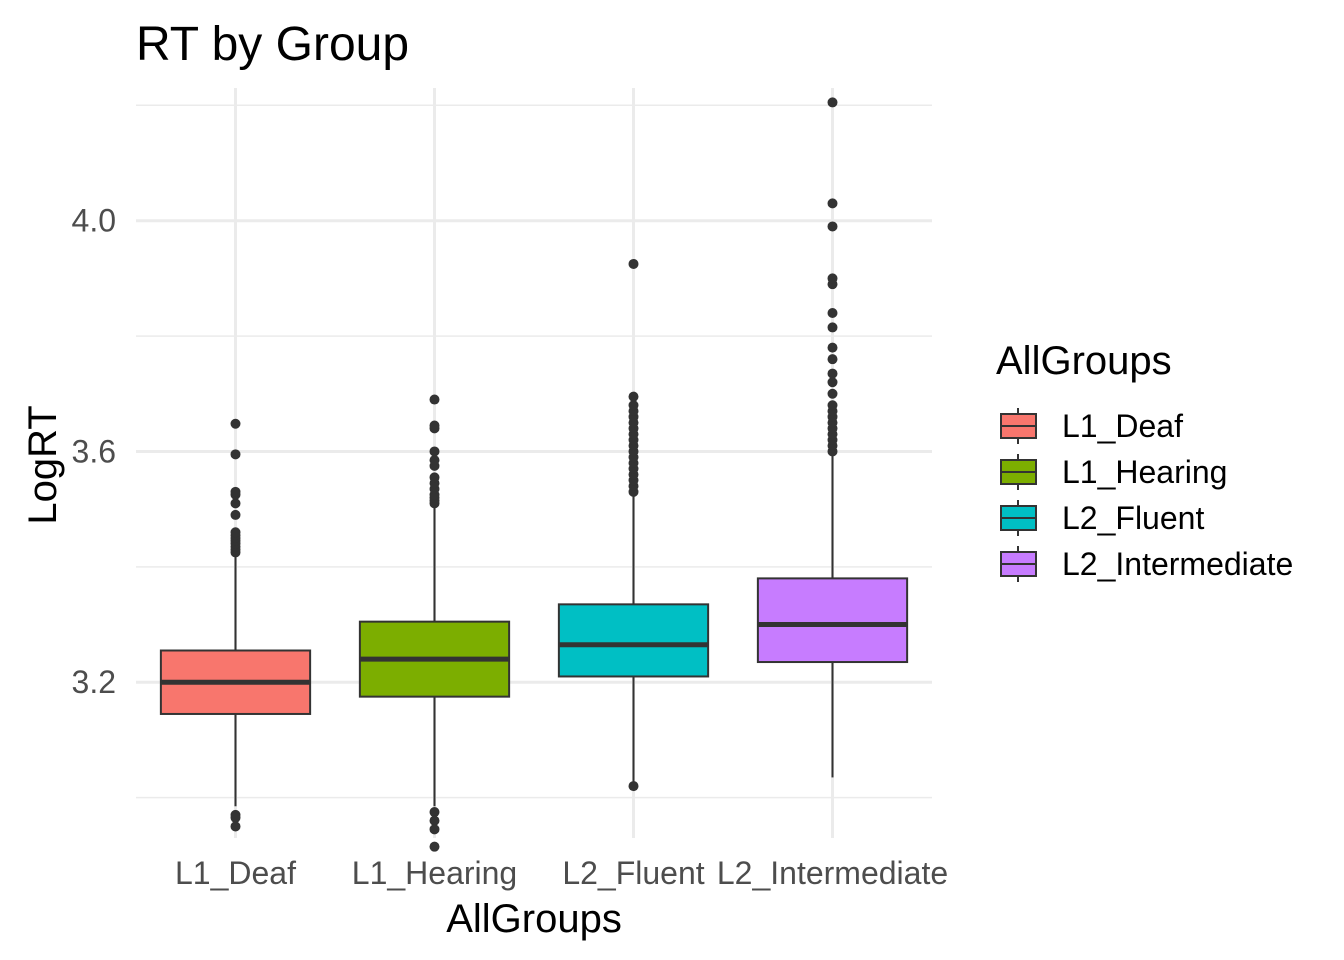 The image size is (1344, 960). I want to click on legend-title: AllGroups, so click(1084, 361).